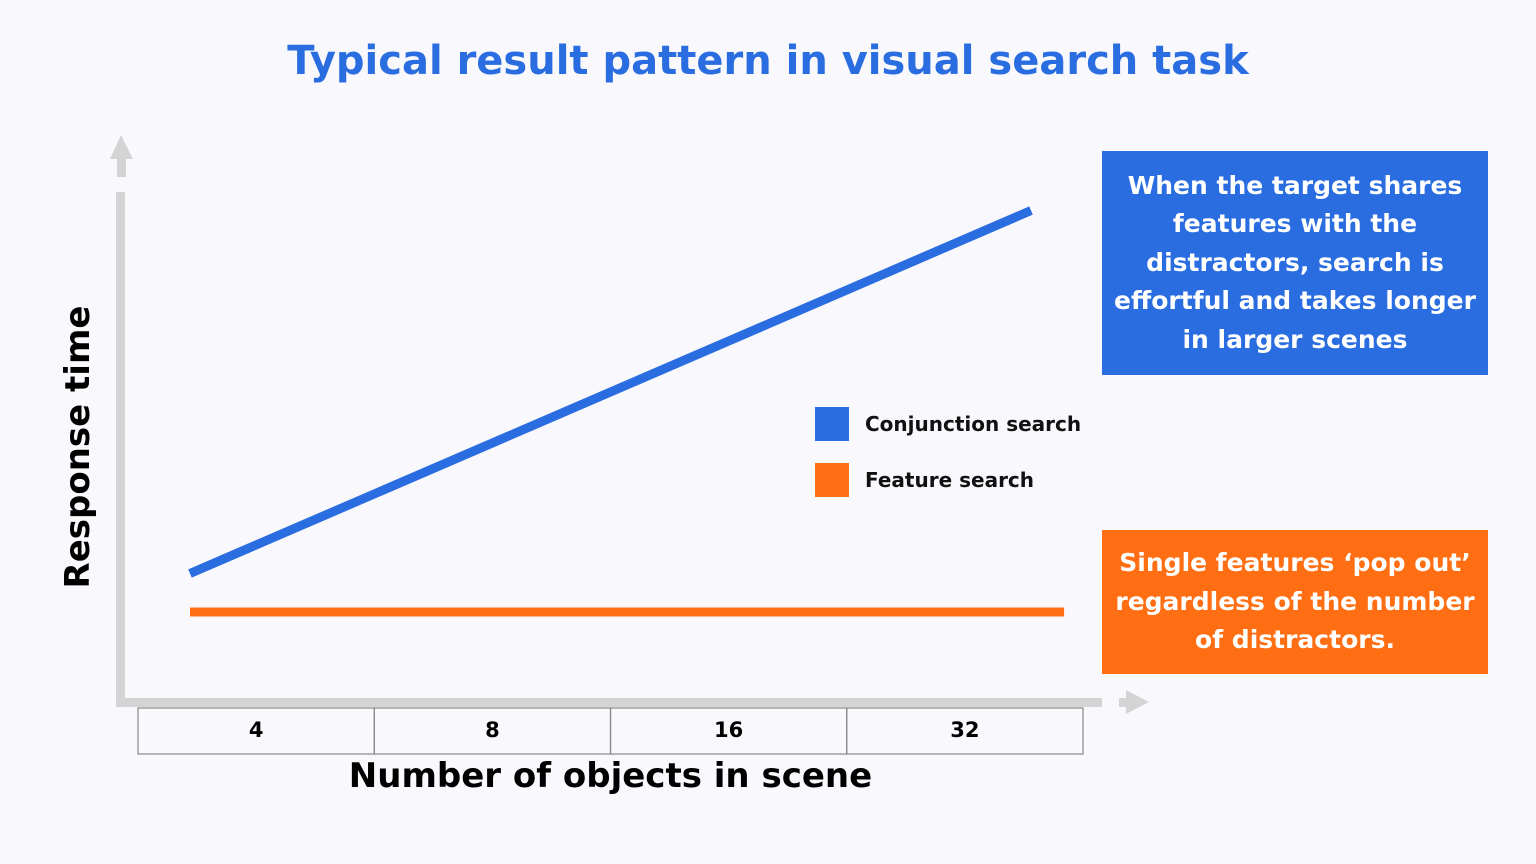 Image resolution: width=1536 pixels, height=864 pixels. Describe the element at coordinates (950, 480) in the screenshot. I see `legend-label: Feature search` at that location.